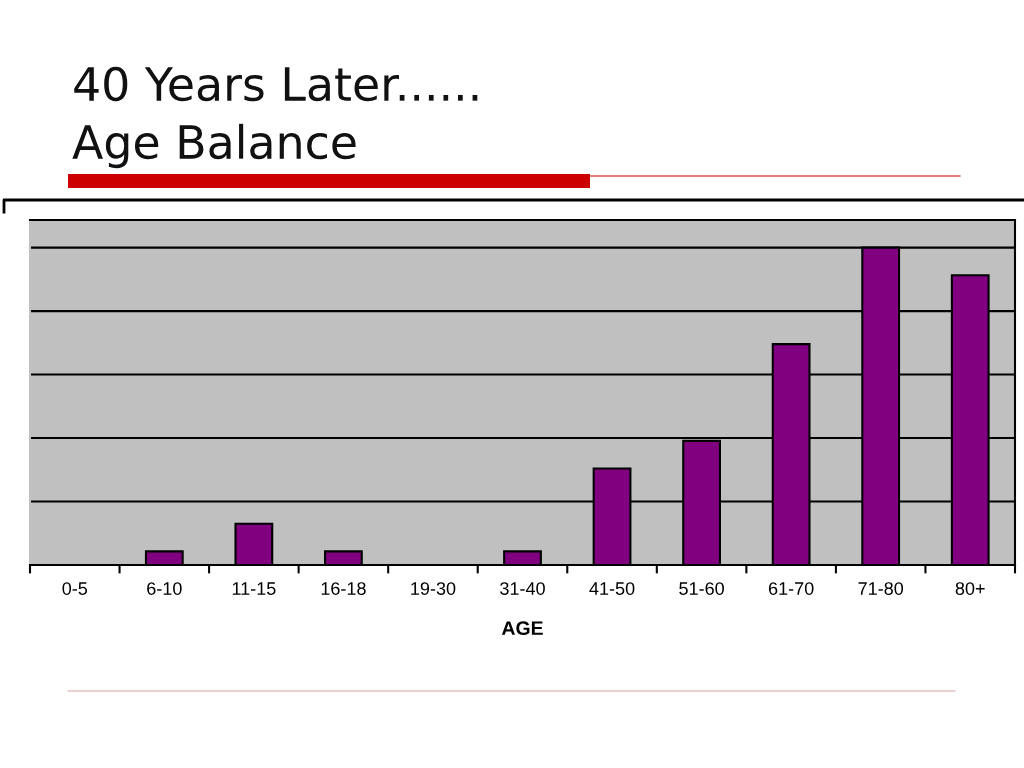 Image resolution: width=1024 pixels, height=768 pixels. I want to click on x-tick-label: 80+, so click(970, 588).